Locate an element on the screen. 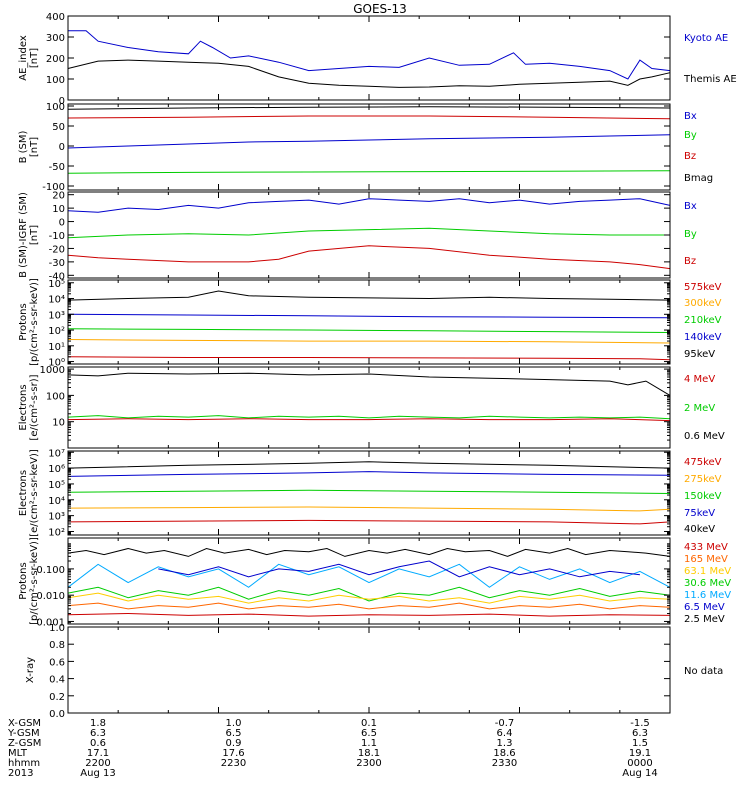  footer-value-4-0: -1.5 is located at coordinates (640, 723).